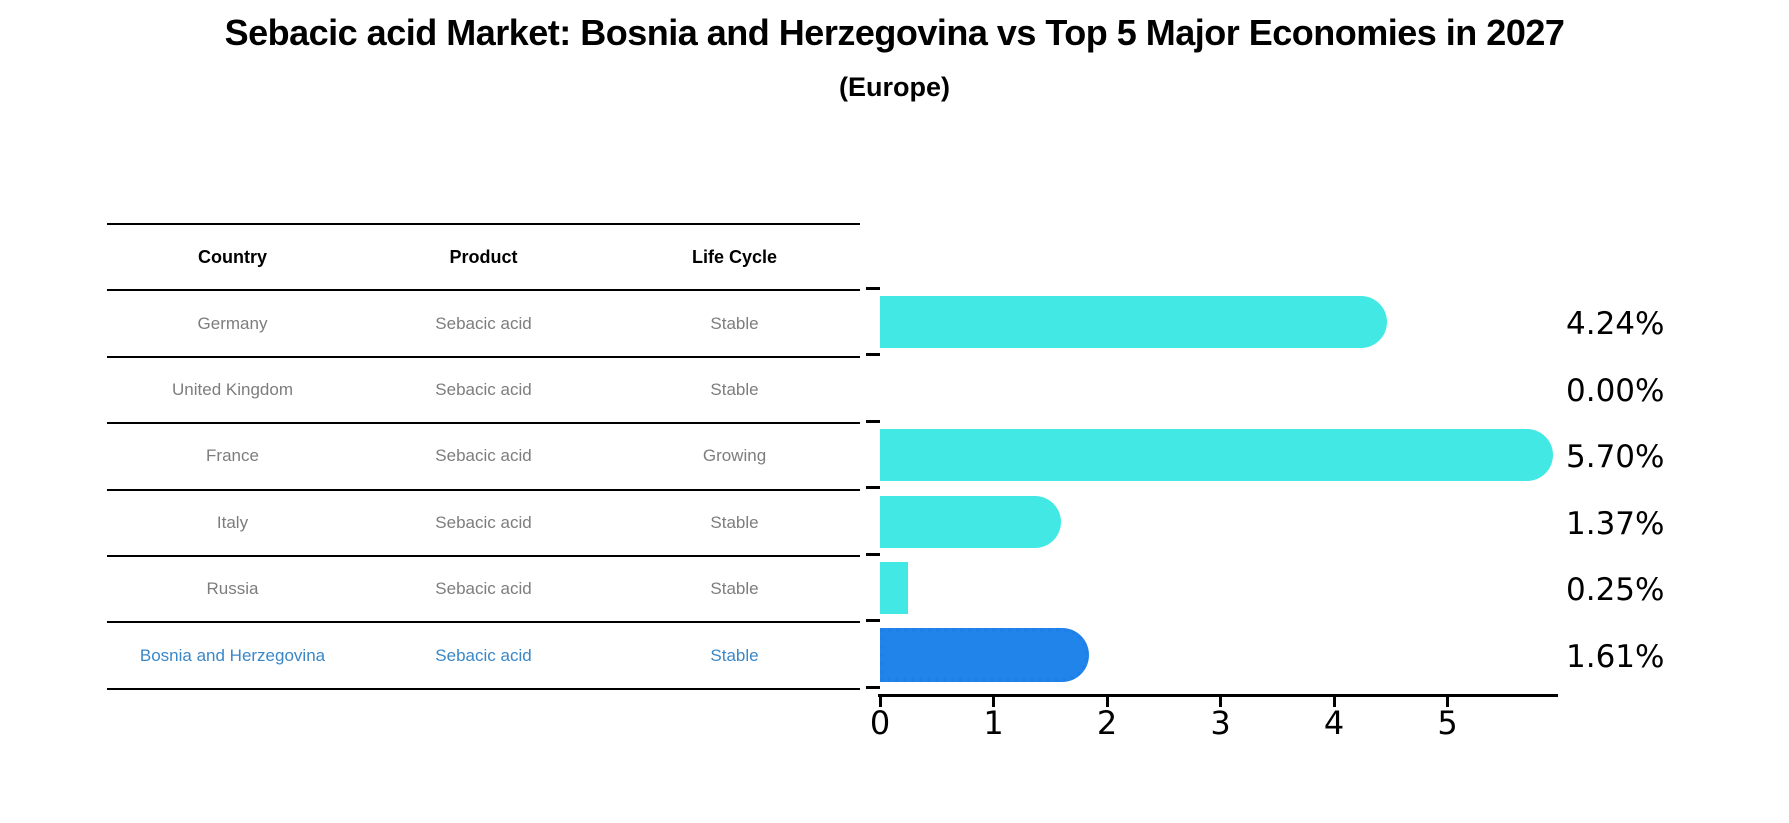 The width and height of the screenshot is (1789, 823). I want to click on table-row-germany: Germany Sebacic acid Stable, so click(483, 324).